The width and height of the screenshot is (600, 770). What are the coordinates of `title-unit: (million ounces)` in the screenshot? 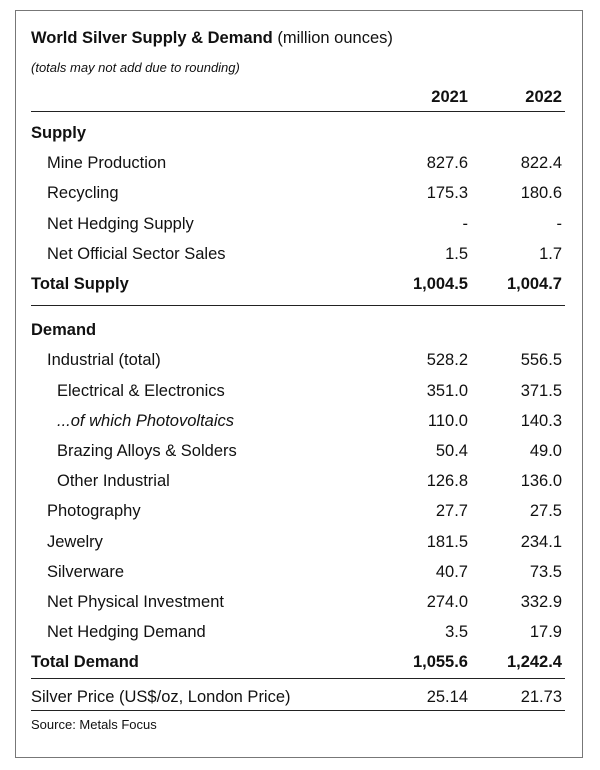 It's located at (335, 38).